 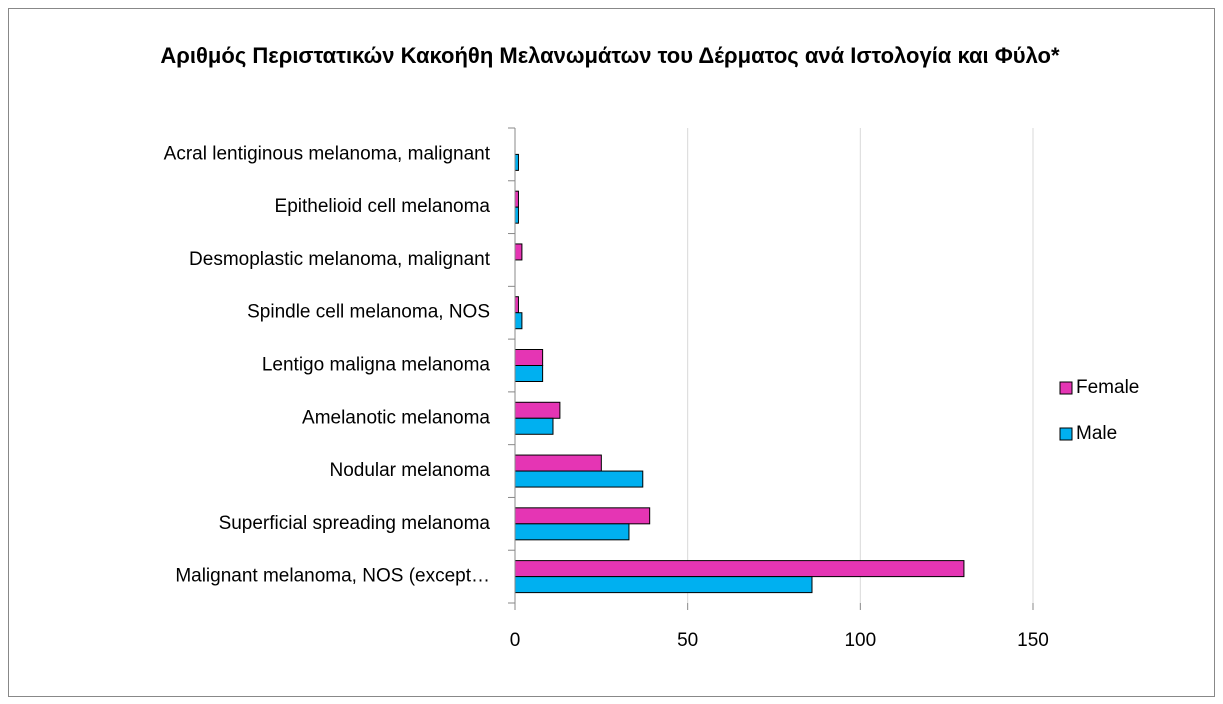 What do you see at coordinates (860, 640) in the screenshot?
I see `x-tick-label: 100` at bounding box center [860, 640].